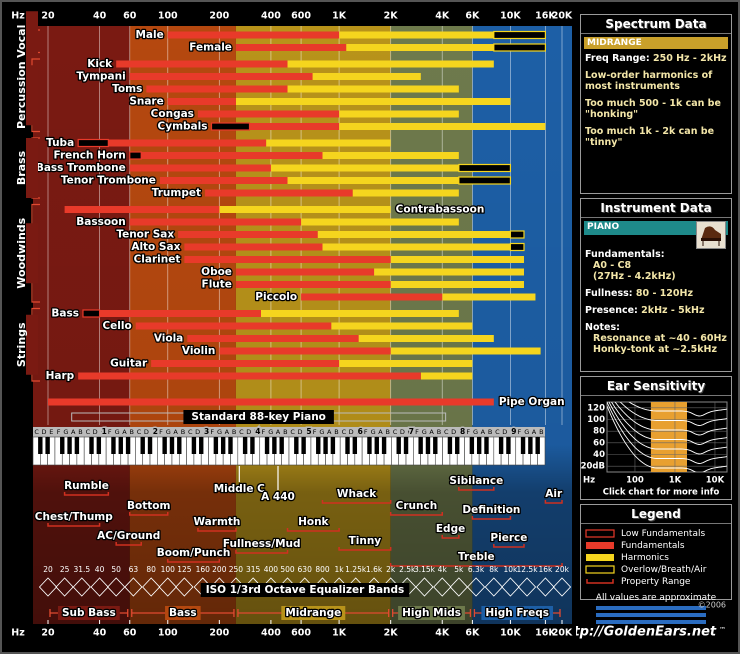  Describe the element at coordinates (116, 326) in the screenshot. I see `instrument-label: Cello` at that location.